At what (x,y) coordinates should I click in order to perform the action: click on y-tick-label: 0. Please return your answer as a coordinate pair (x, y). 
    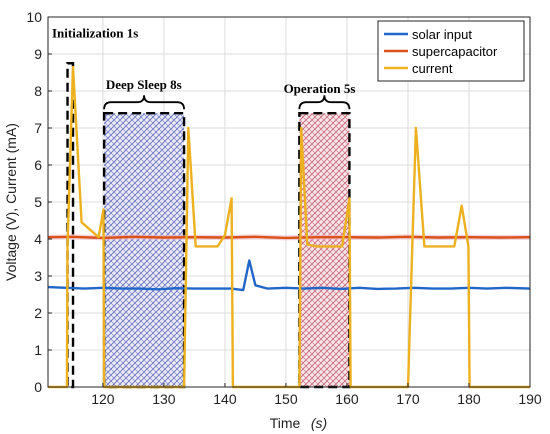
    Looking at the image, I should click on (38, 387).